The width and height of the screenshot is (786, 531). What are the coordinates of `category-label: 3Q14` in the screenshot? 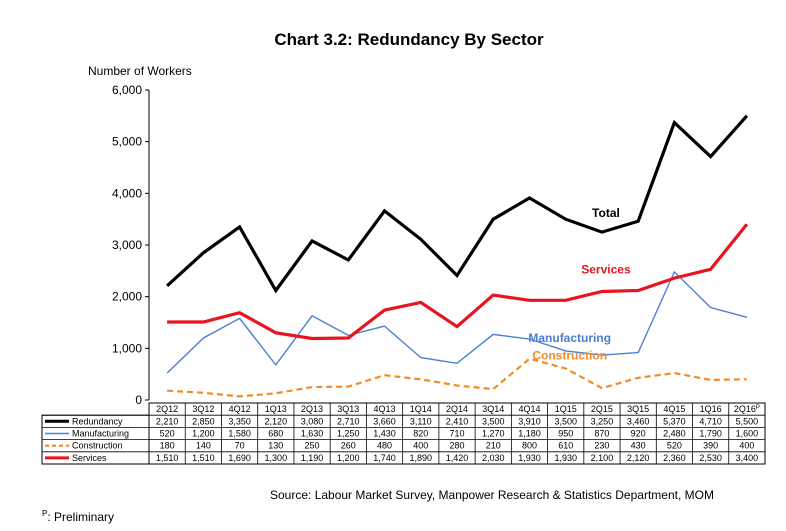 It's located at (493, 409).